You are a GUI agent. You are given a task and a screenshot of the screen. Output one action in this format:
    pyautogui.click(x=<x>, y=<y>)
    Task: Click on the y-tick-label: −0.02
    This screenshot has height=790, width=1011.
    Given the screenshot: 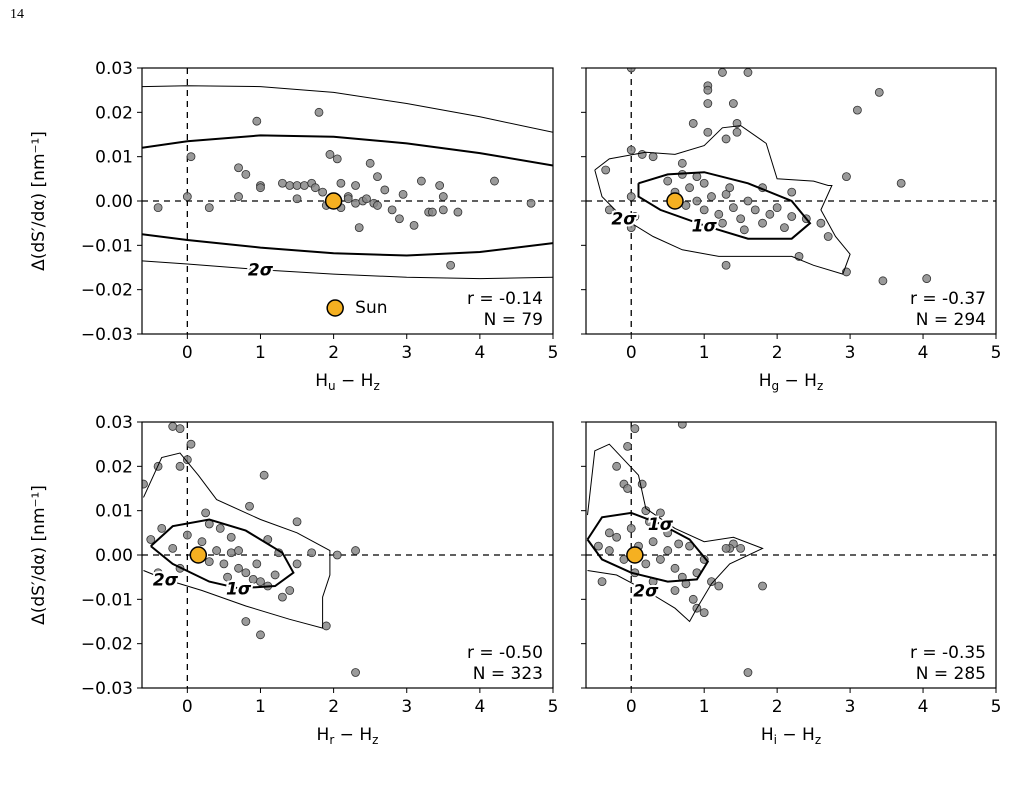 What is the action you would take?
    pyautogui.click(x=107, y=645)
    